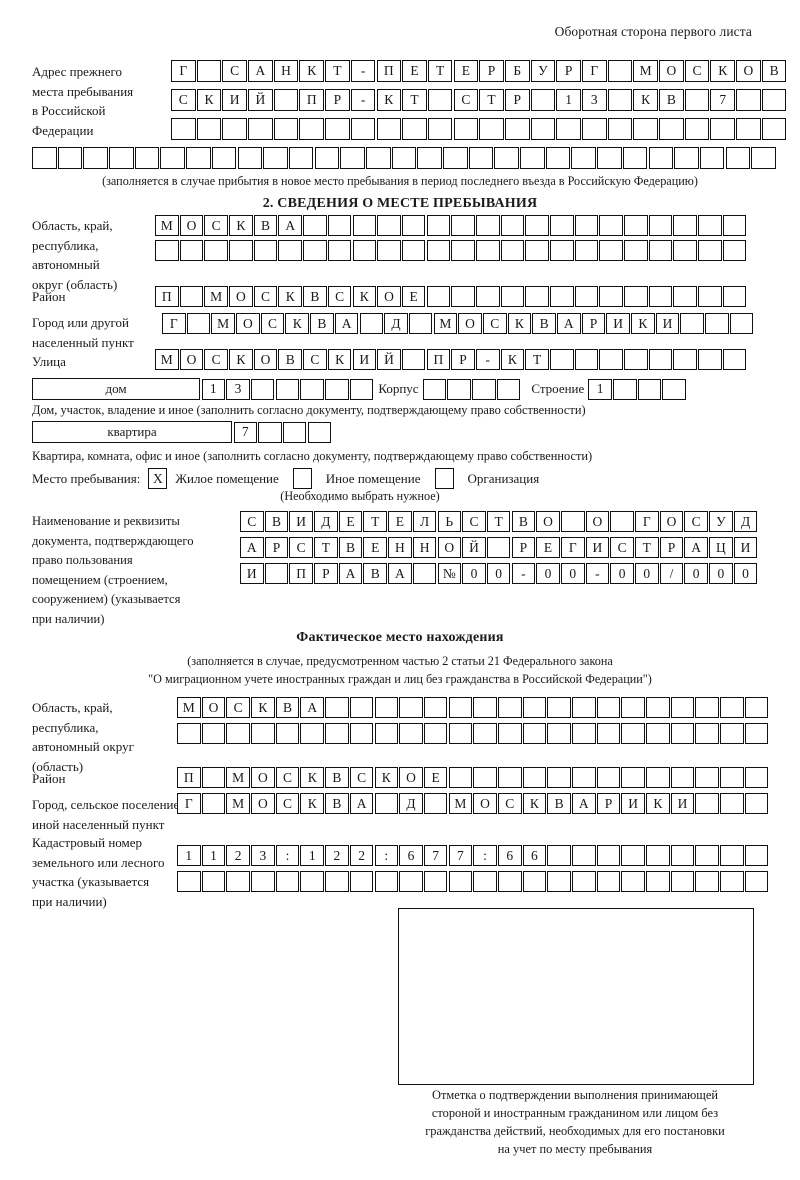 Image resolution: width=800 pixels, height=1180 pixels. What do you see at coordinates (238, 389) in the screenshot?
I see `char-cell: 3` at bounding box center [238, 389].